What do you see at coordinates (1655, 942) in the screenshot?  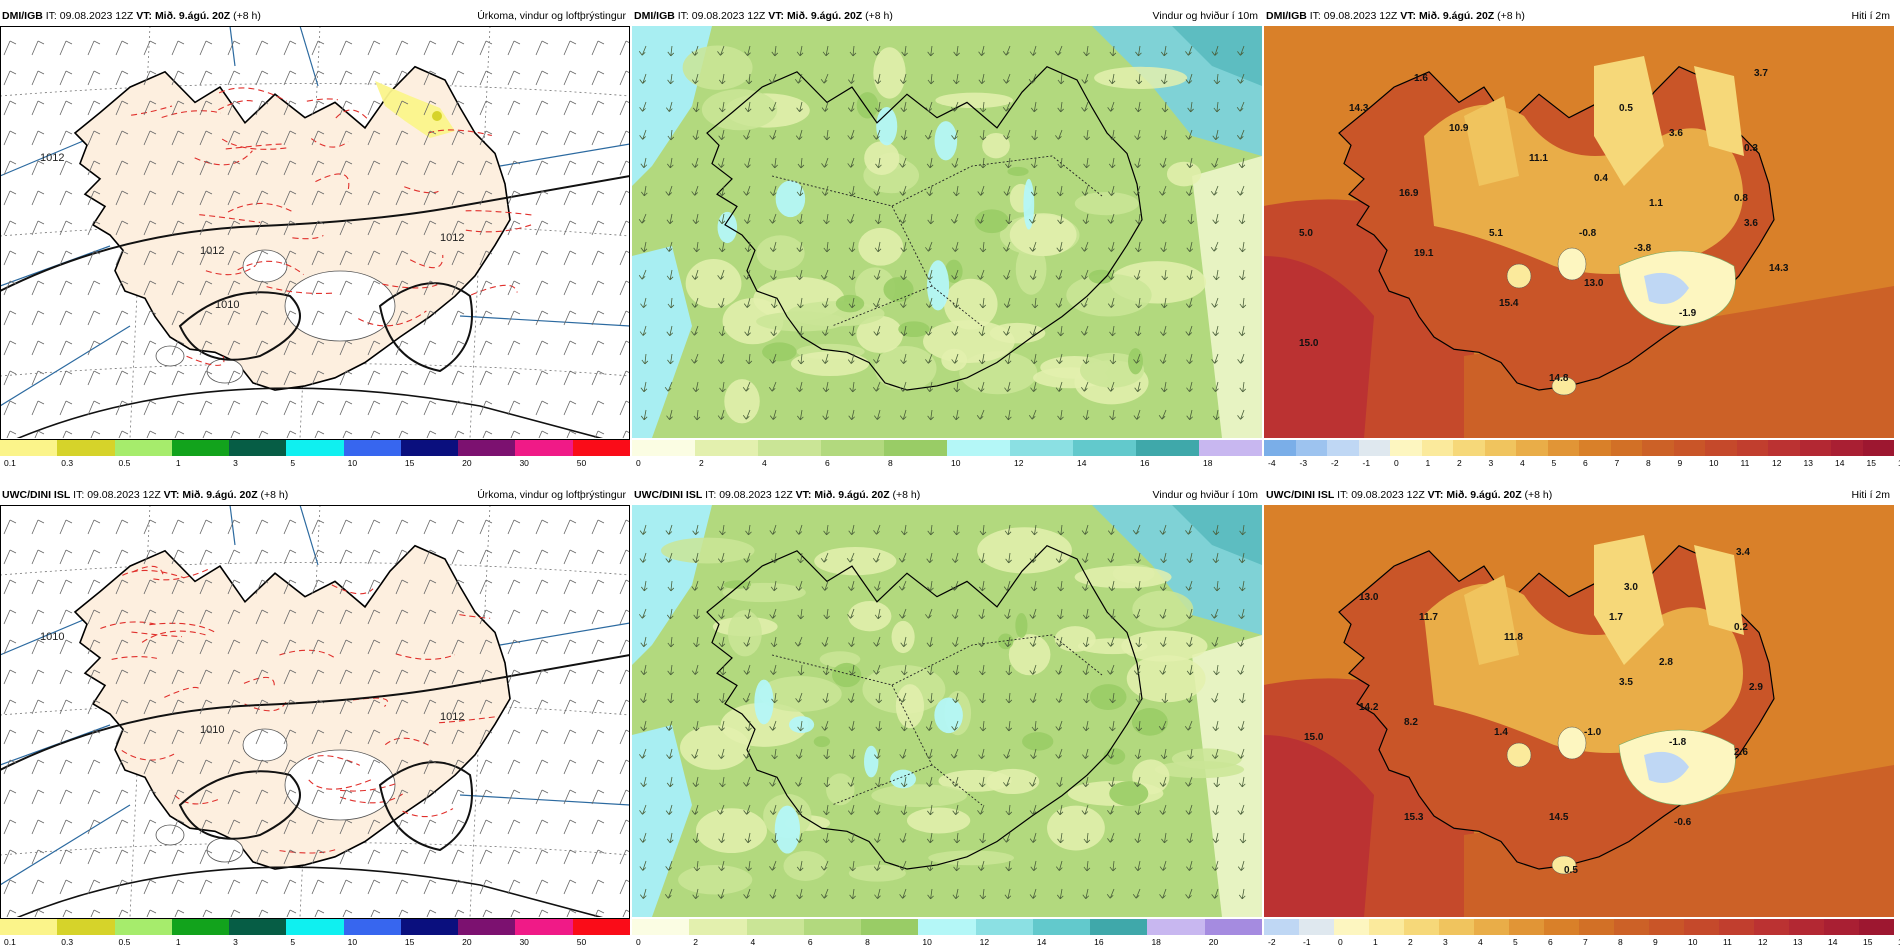 I see `colorbar-tick-label: 9` at bounding box center [1655, 942].